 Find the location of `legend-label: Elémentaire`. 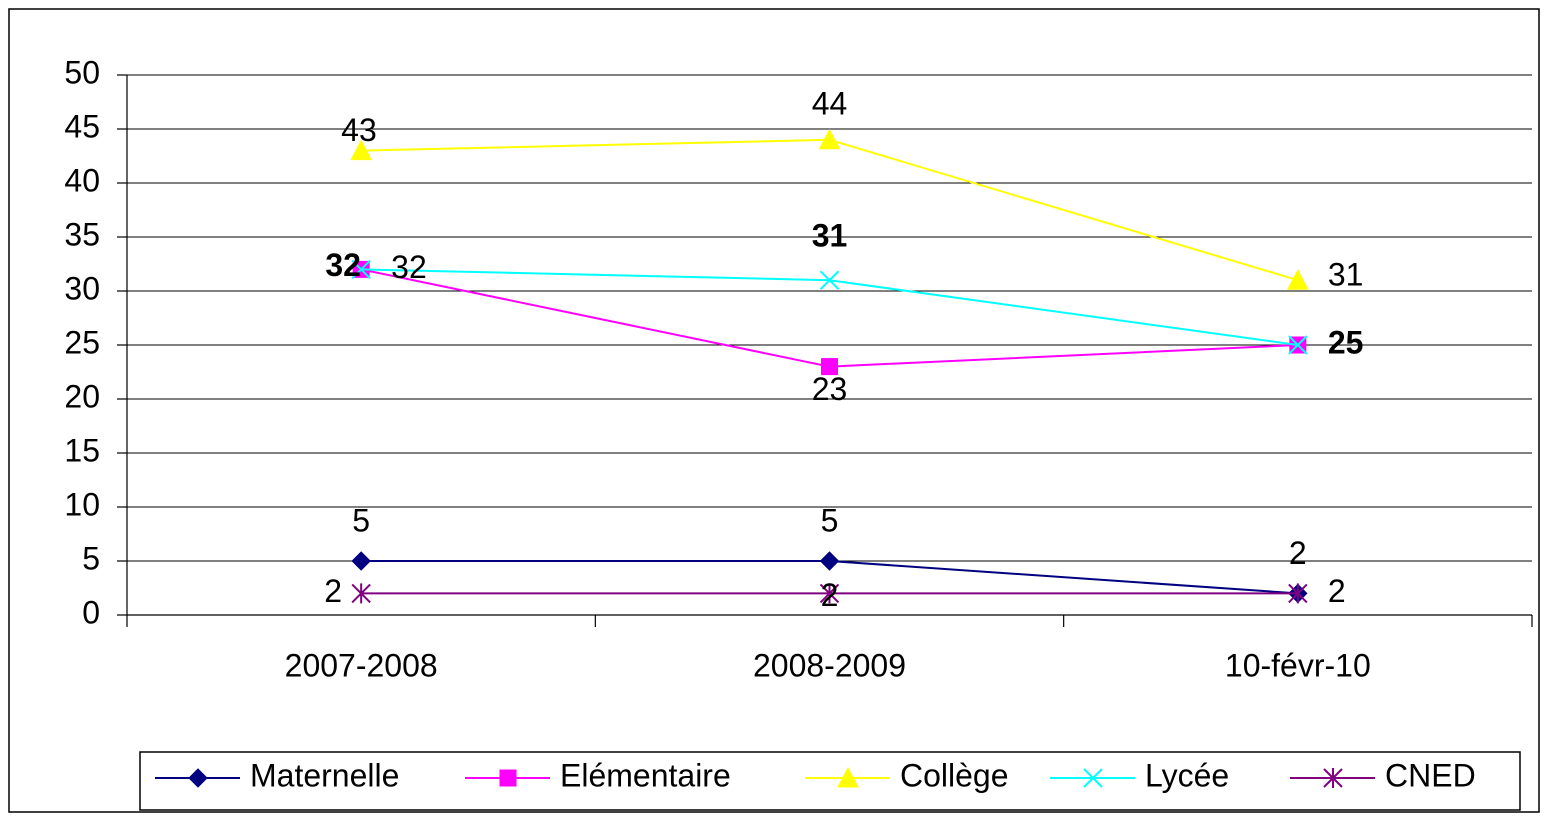

legend-label: Elémentaire is located at coordinates (645, 775).